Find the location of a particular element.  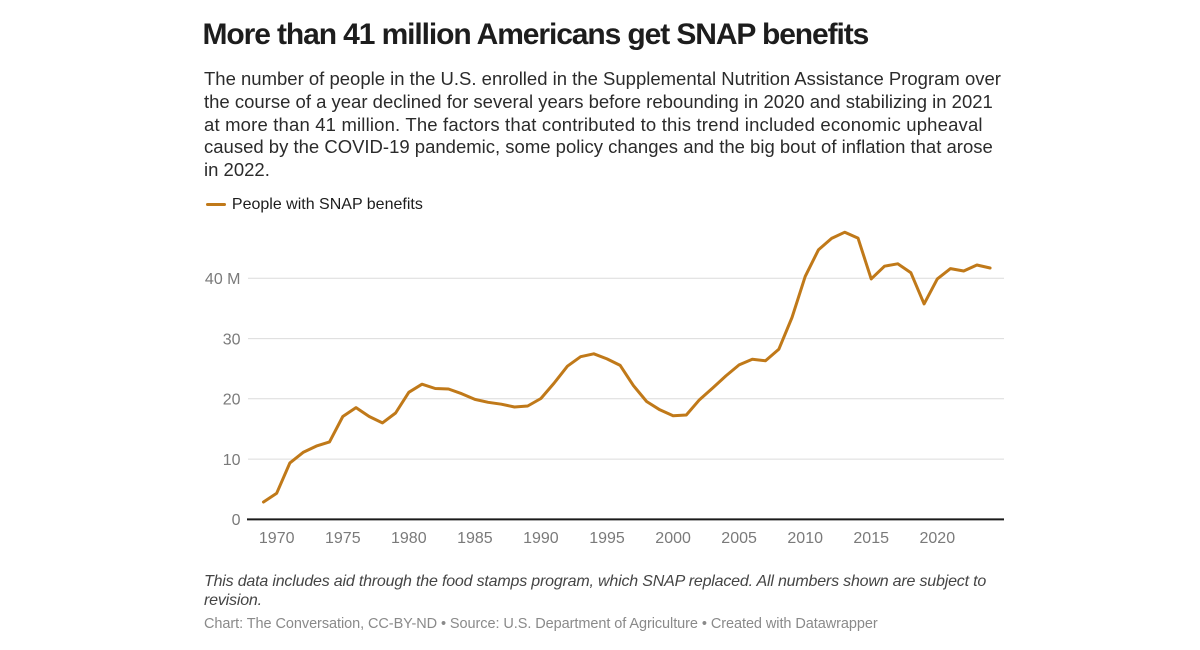

svg-text: 2010 is located at coordinates (805, 538).